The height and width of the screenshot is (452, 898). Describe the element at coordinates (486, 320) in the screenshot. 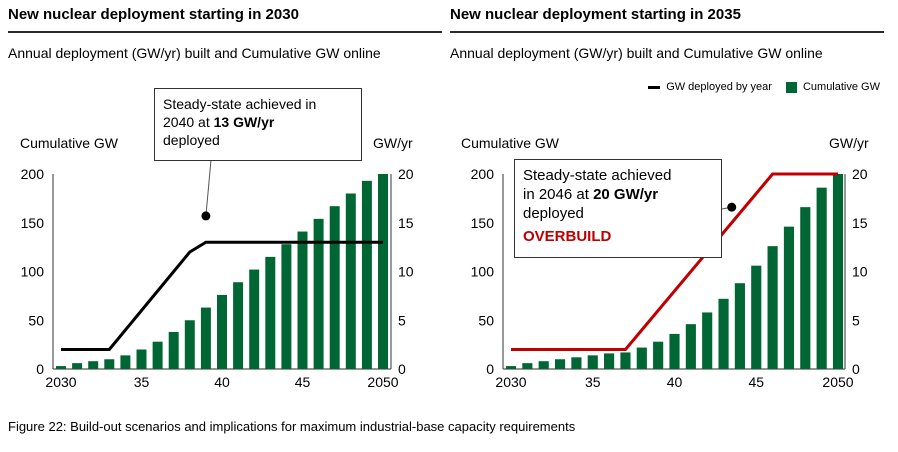

I see `right-y-tick-label: 50` at that location.